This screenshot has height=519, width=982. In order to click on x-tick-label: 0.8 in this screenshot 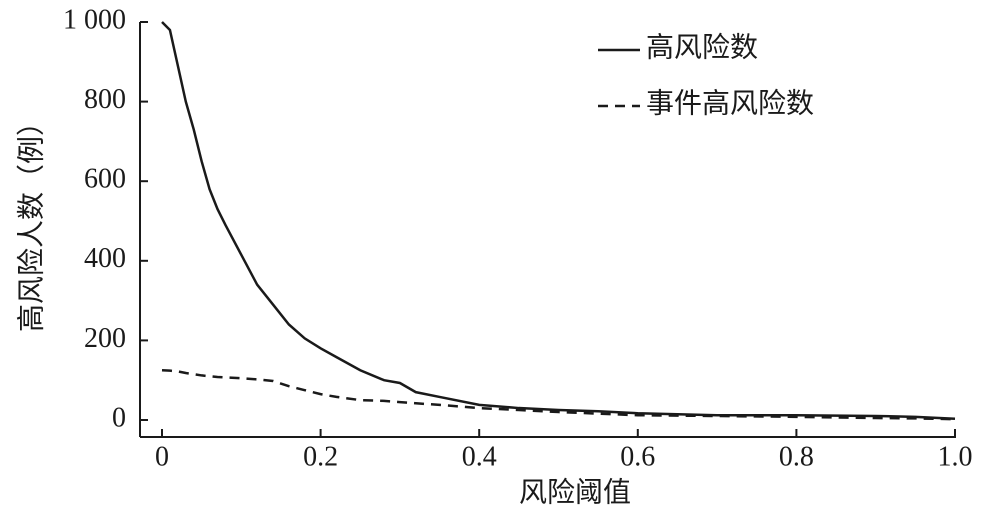, I will do `click(796, 456)`.